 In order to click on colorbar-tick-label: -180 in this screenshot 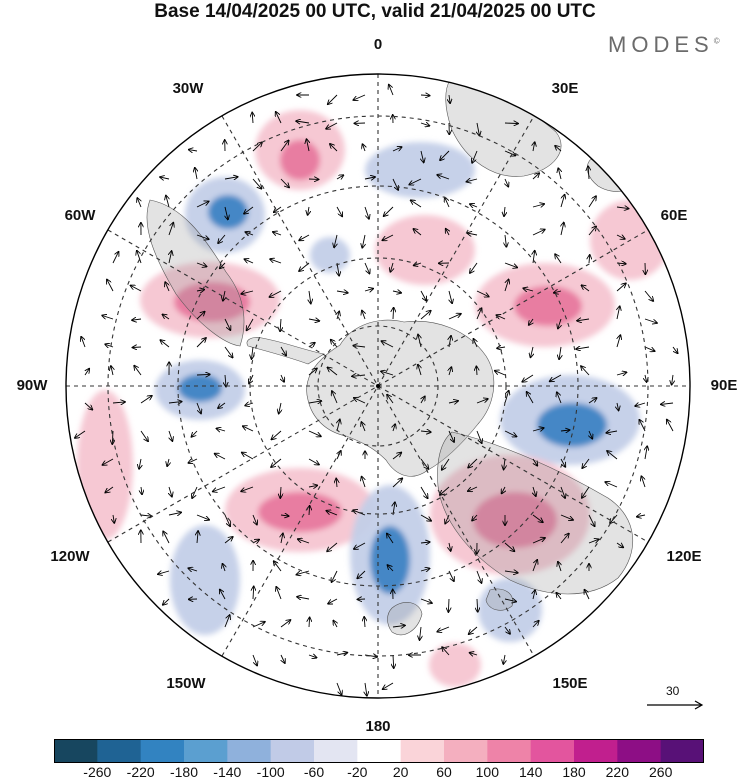, I will do `click(184, 772)`.